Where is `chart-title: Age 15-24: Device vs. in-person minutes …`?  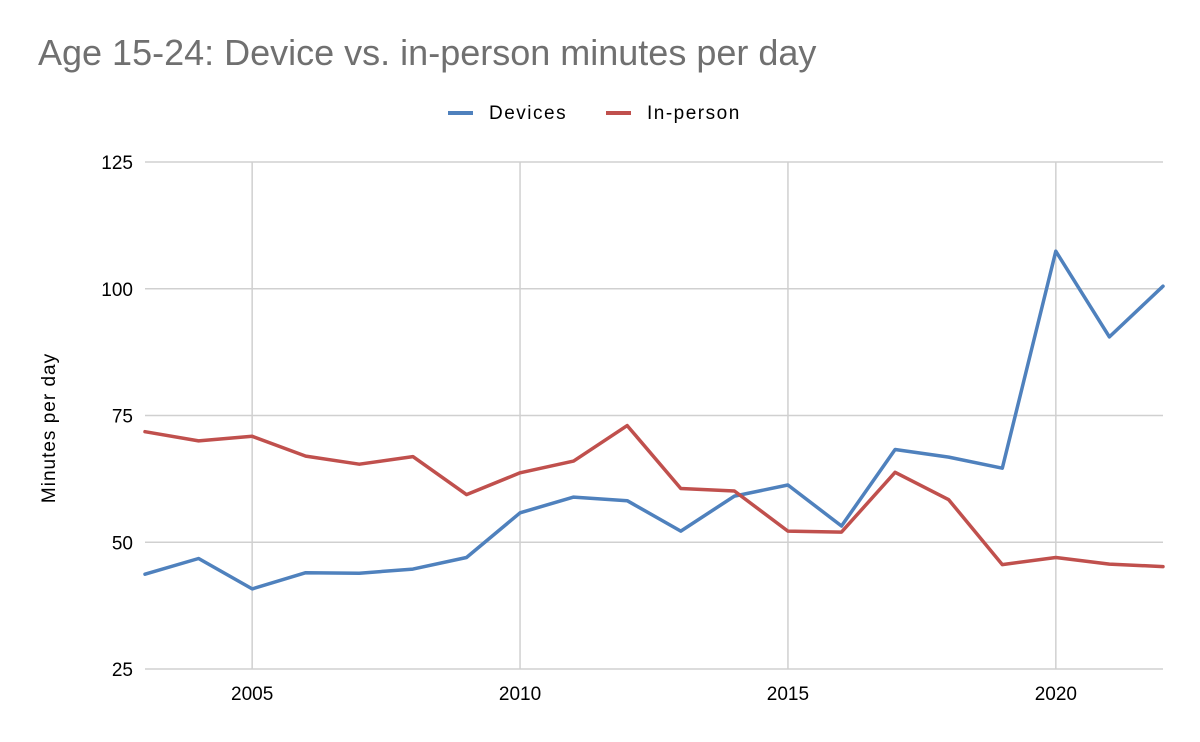
chart-title: Age 15-24: Device vs. in-person minutes … is located at coordinates (427, 52).